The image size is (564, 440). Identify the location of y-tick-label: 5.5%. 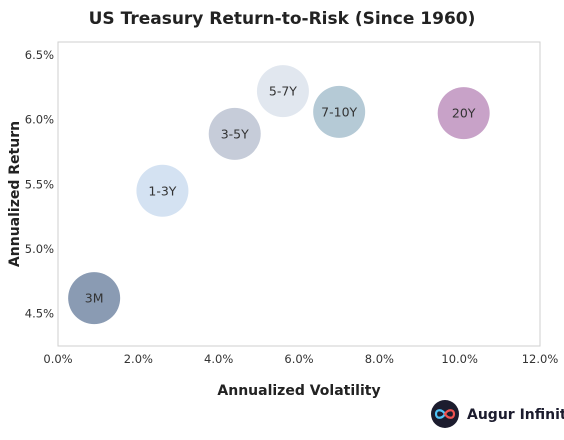
(39, 184).